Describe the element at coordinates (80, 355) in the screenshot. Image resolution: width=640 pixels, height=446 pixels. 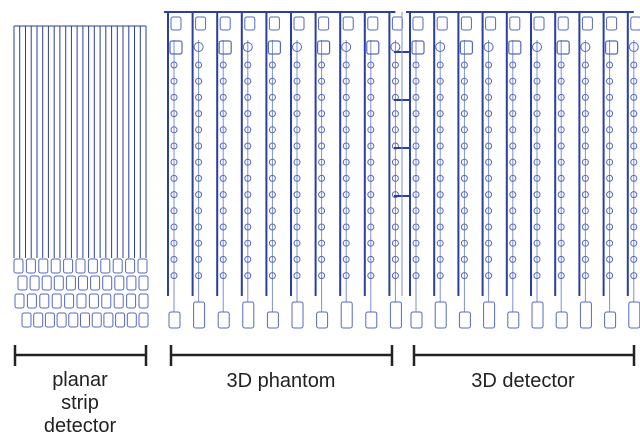
I see `planar-bracket` at that location.